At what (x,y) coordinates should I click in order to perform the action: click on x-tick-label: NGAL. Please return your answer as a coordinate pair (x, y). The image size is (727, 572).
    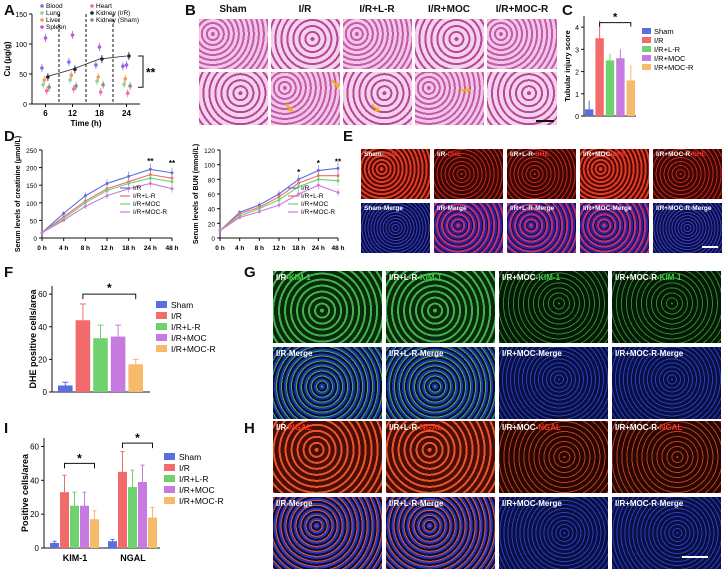
    Looking at the image, I should click on (133, 558).